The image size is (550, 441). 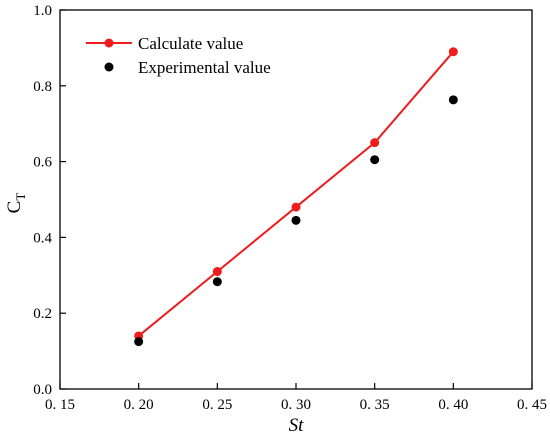 What do you see at coordinates (42, 314) in the screenshot?
I see `y-tick-label: 0.2` at bounding box center [42, 314].